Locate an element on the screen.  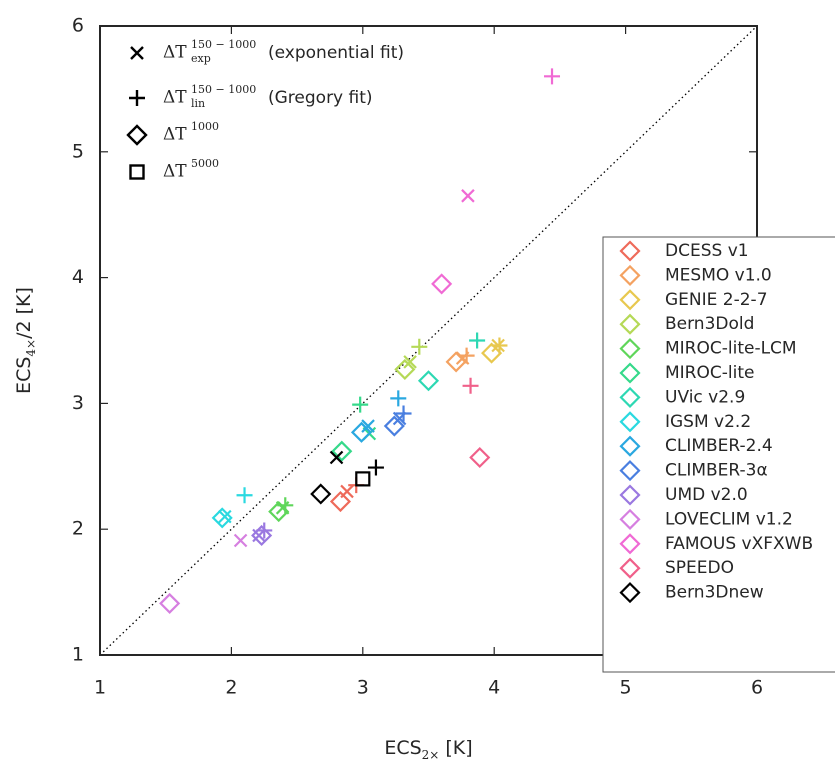
legend-label: UMD v2.0 is located at coordinates (706, 495).